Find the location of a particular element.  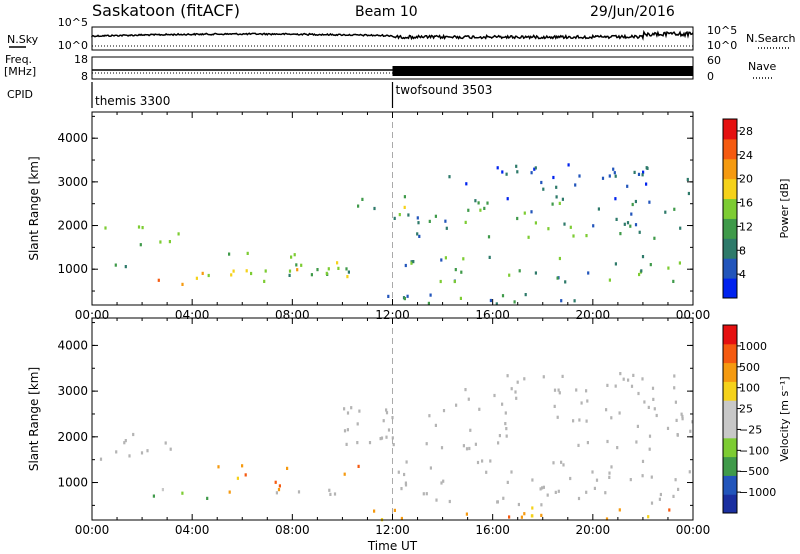

x-tick-label: 00:00 is located at coordinates (693, 315).